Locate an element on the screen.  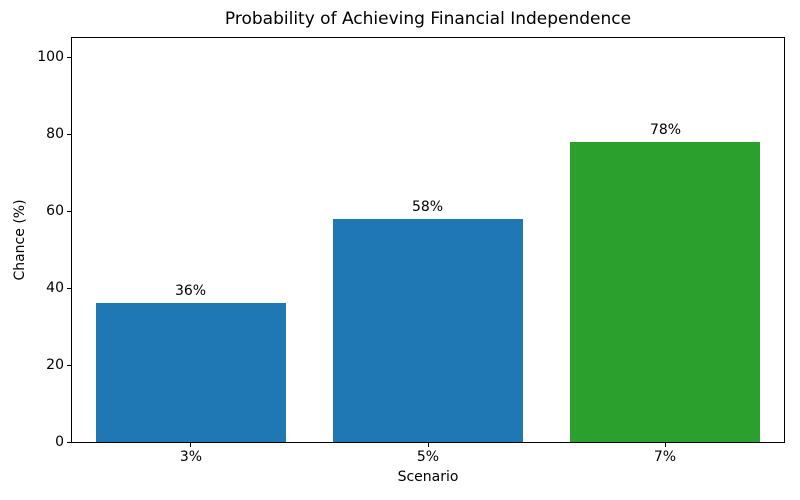
y-tick-label: 60 is located at coordinates (55, 211).